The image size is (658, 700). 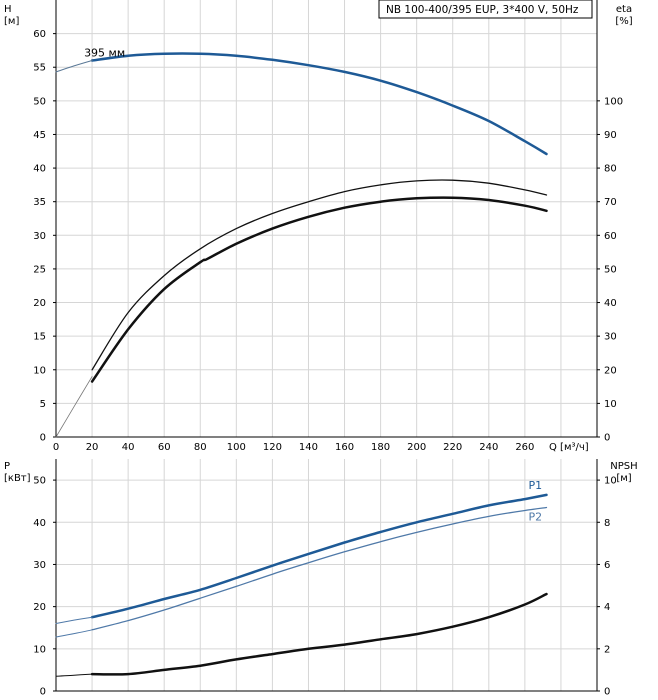 I want to click on right-axis-unit: [%], so click(x=623, y=21).